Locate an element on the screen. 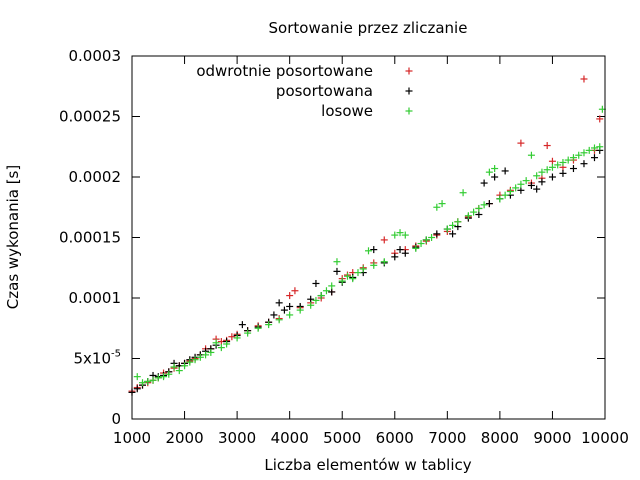  x-tick-label: 8000 is located at coordinates (500, 438).